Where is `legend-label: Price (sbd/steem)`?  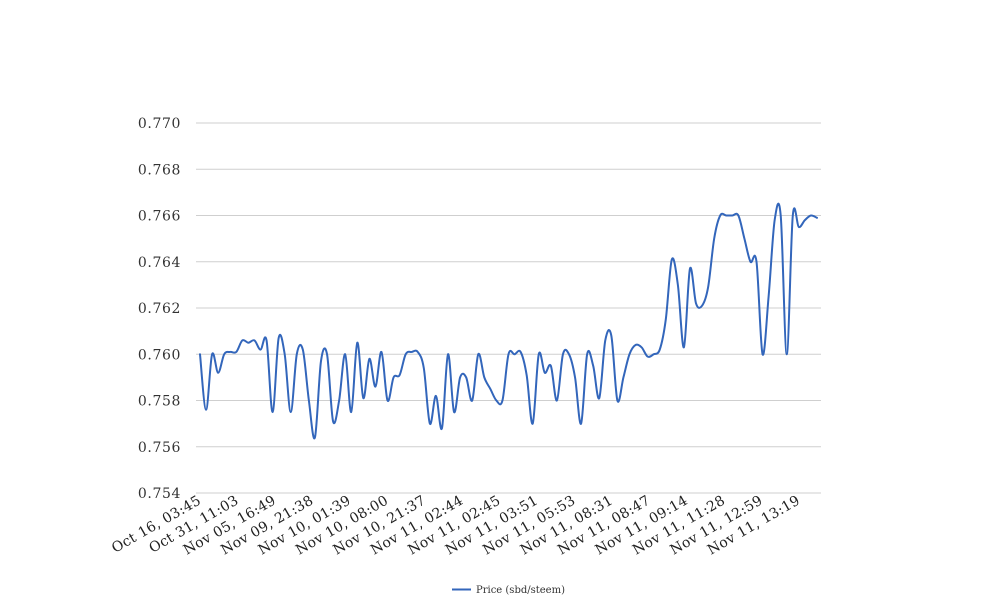
legend-label: Price (sbd/steem) is located at coordinates (520, 590).